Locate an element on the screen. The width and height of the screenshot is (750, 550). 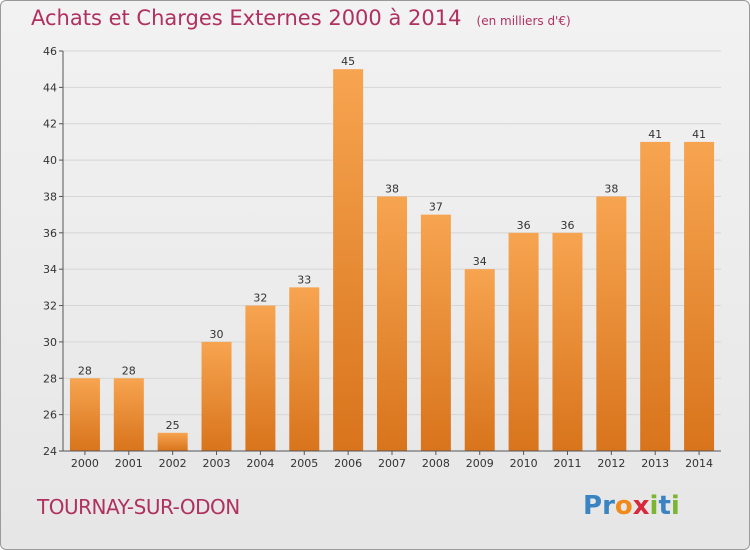
logo-letter: r is located at coordinates (608, 506).